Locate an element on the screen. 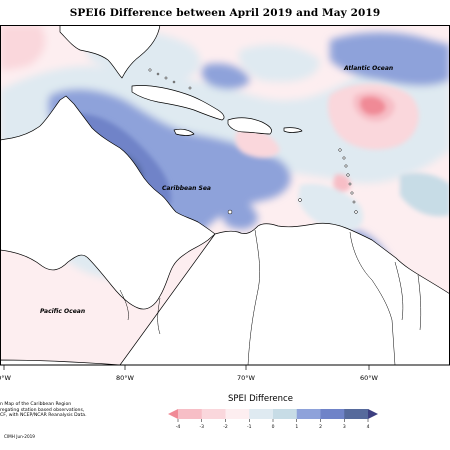  issue-stamp: CIMH Jun-2019 is located at coordinates (19, 436).